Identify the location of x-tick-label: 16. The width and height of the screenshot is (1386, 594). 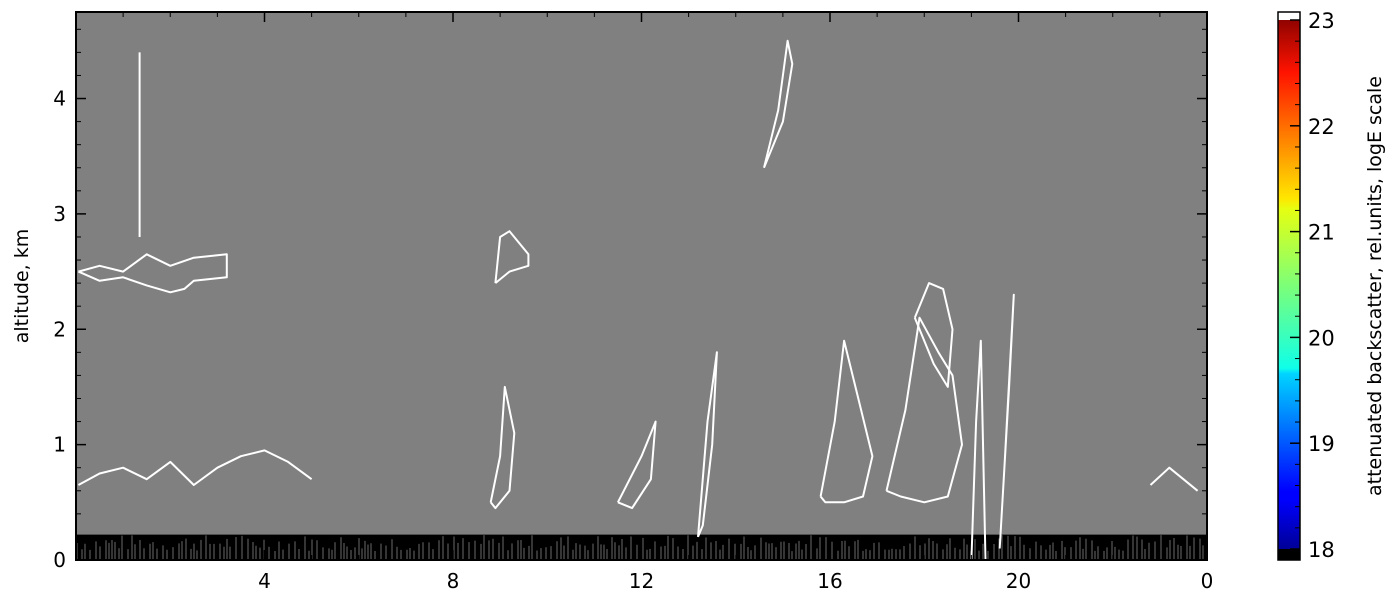
(829, 581).